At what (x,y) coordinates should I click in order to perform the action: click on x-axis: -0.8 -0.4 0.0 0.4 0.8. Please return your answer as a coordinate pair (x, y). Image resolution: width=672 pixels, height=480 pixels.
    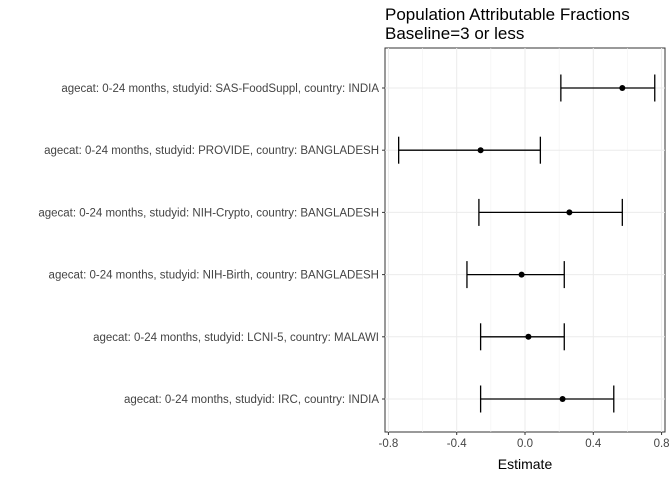
    Looking at the image, I should click on (524, 441).